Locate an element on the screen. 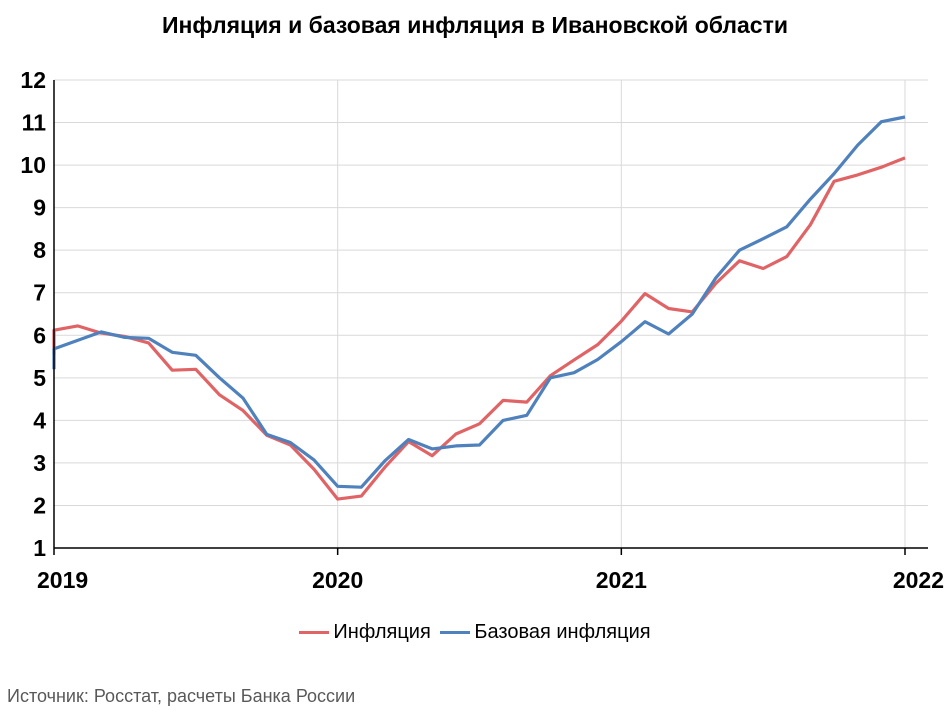 This screenshot has height=712, width=950. legend-item-inflation: Инфляция is located at coordinates (365, 632).